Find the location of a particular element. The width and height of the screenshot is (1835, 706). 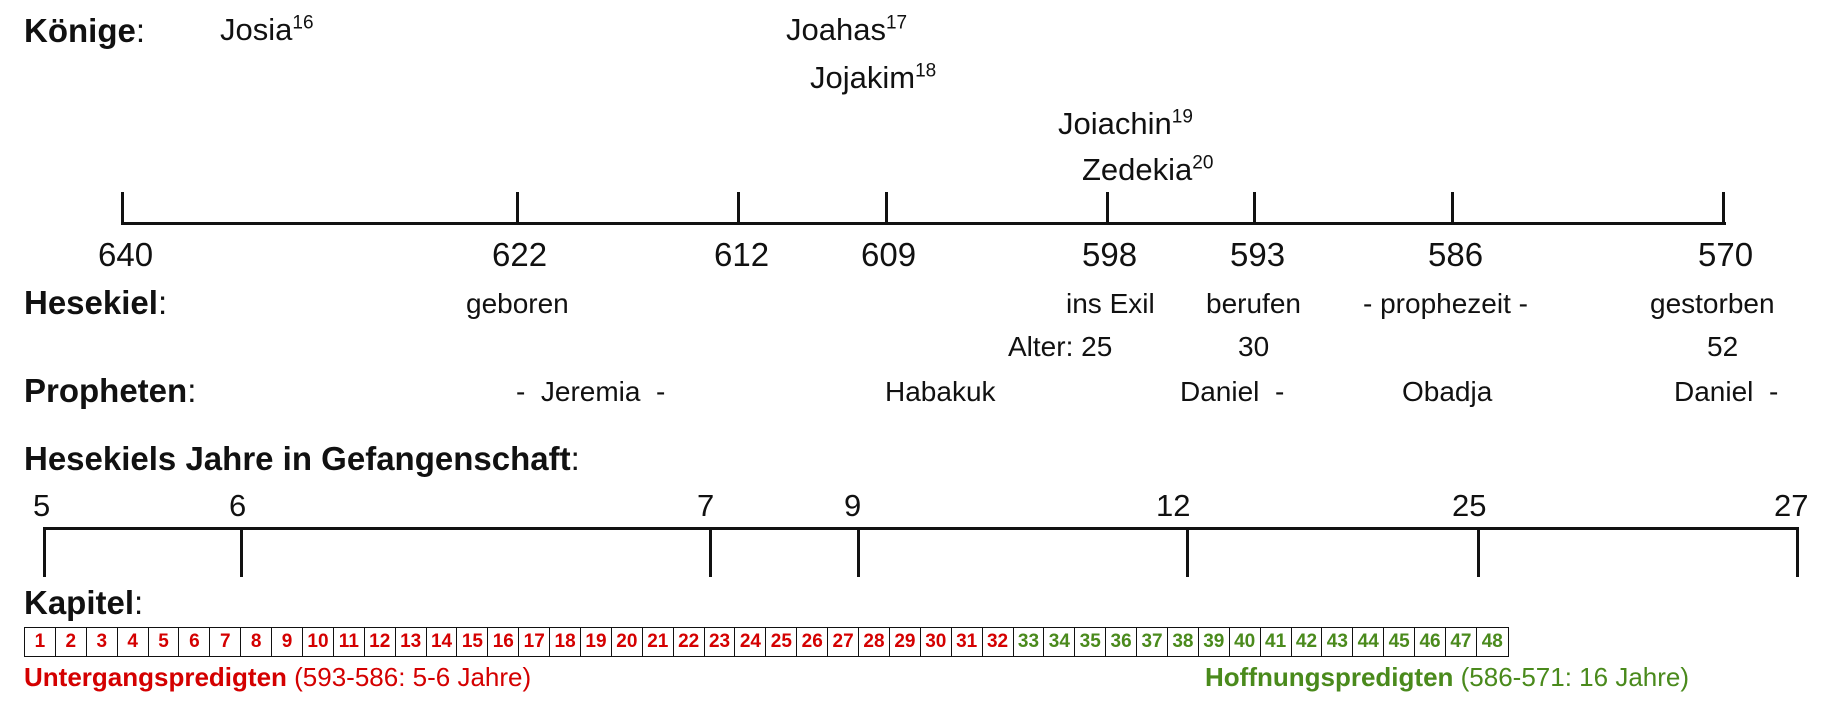

king-joahas: Joahas17 is located at coordinates (846, 30).